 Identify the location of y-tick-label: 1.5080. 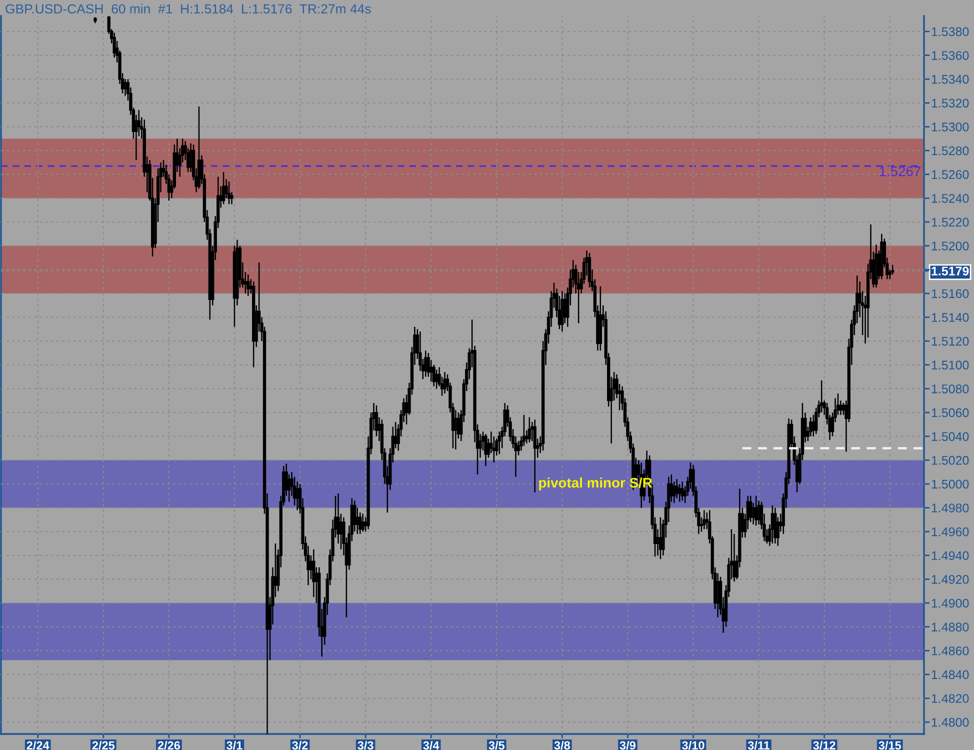
(950, 389).